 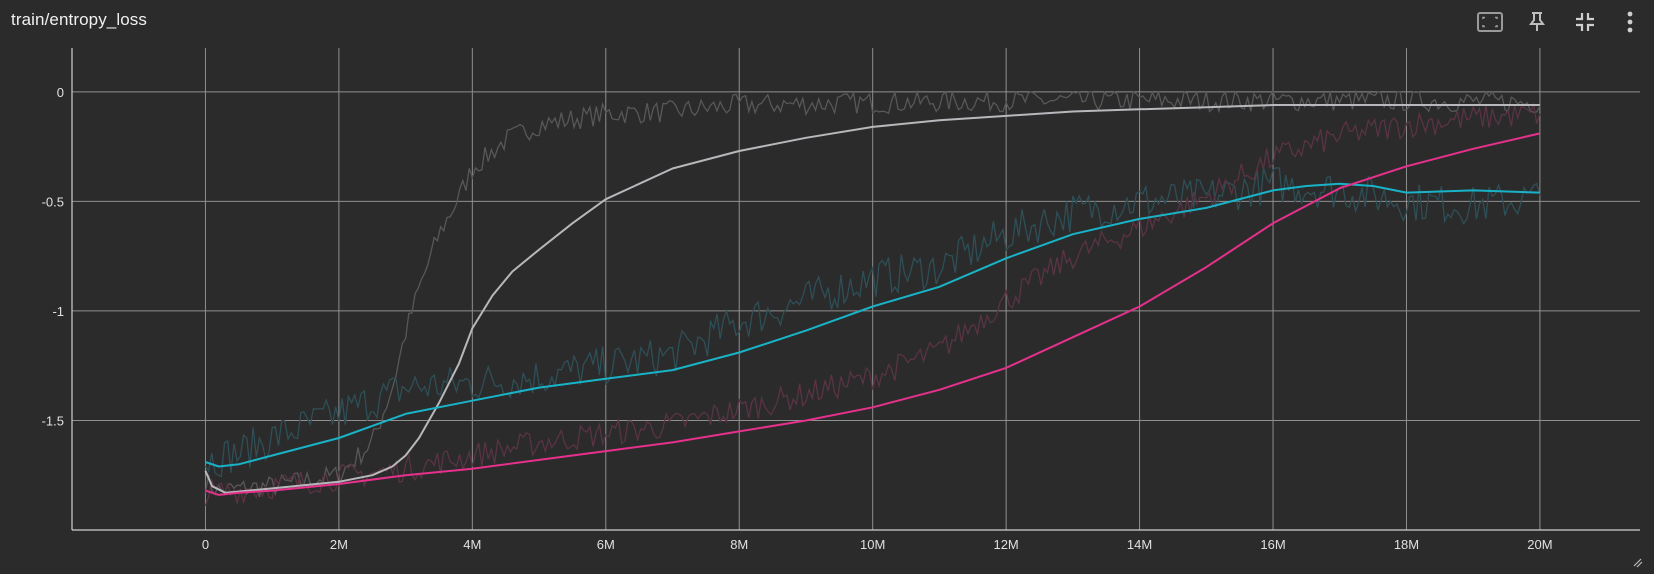 What do you see at coordinates (1005, 544) in the screenshot?
I see `x-tick-label: 12M` at bounding box center [1005, 544].